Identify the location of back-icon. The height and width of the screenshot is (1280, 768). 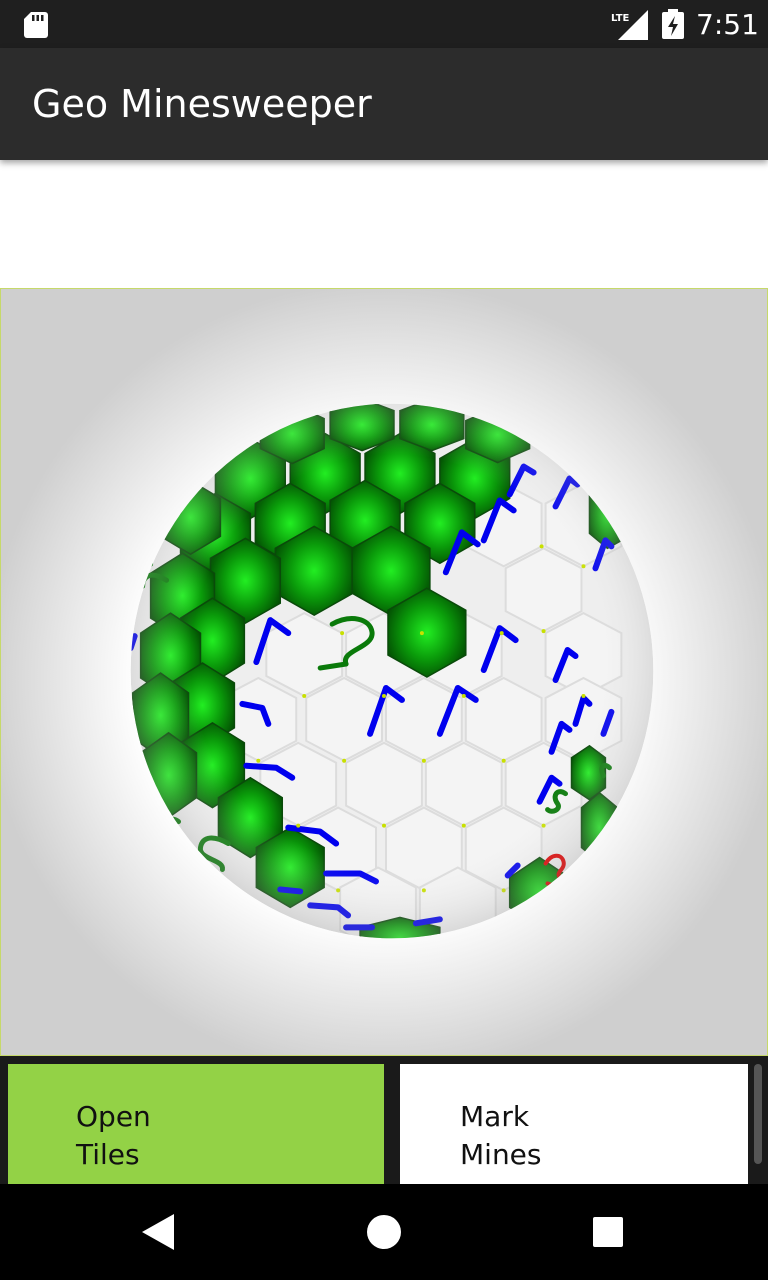
(158, 1232).